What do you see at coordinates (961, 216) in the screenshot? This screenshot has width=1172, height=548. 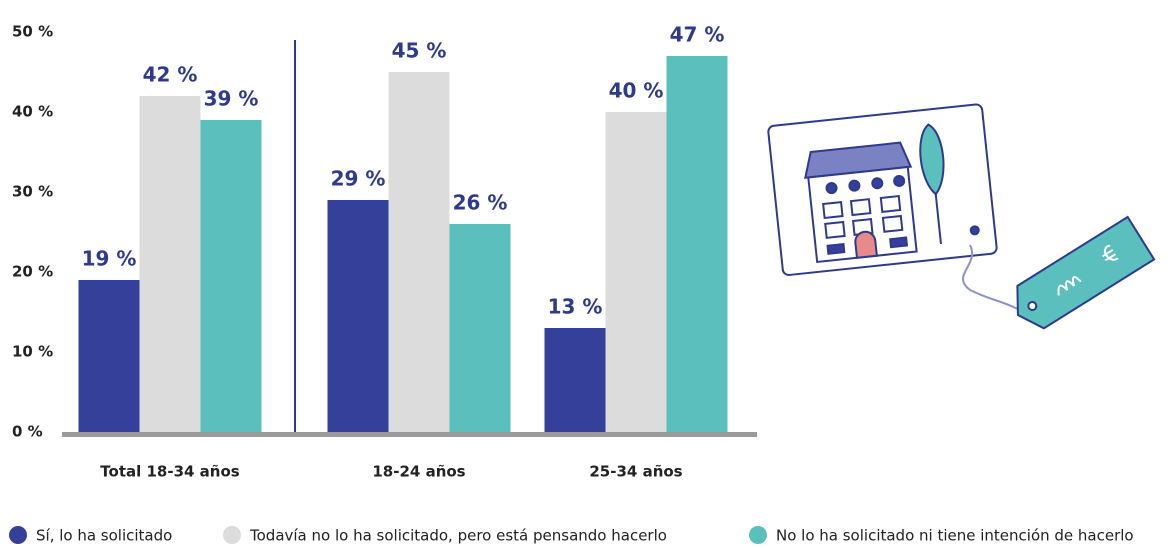 I see `illustration` at bounding box center [961, 216].